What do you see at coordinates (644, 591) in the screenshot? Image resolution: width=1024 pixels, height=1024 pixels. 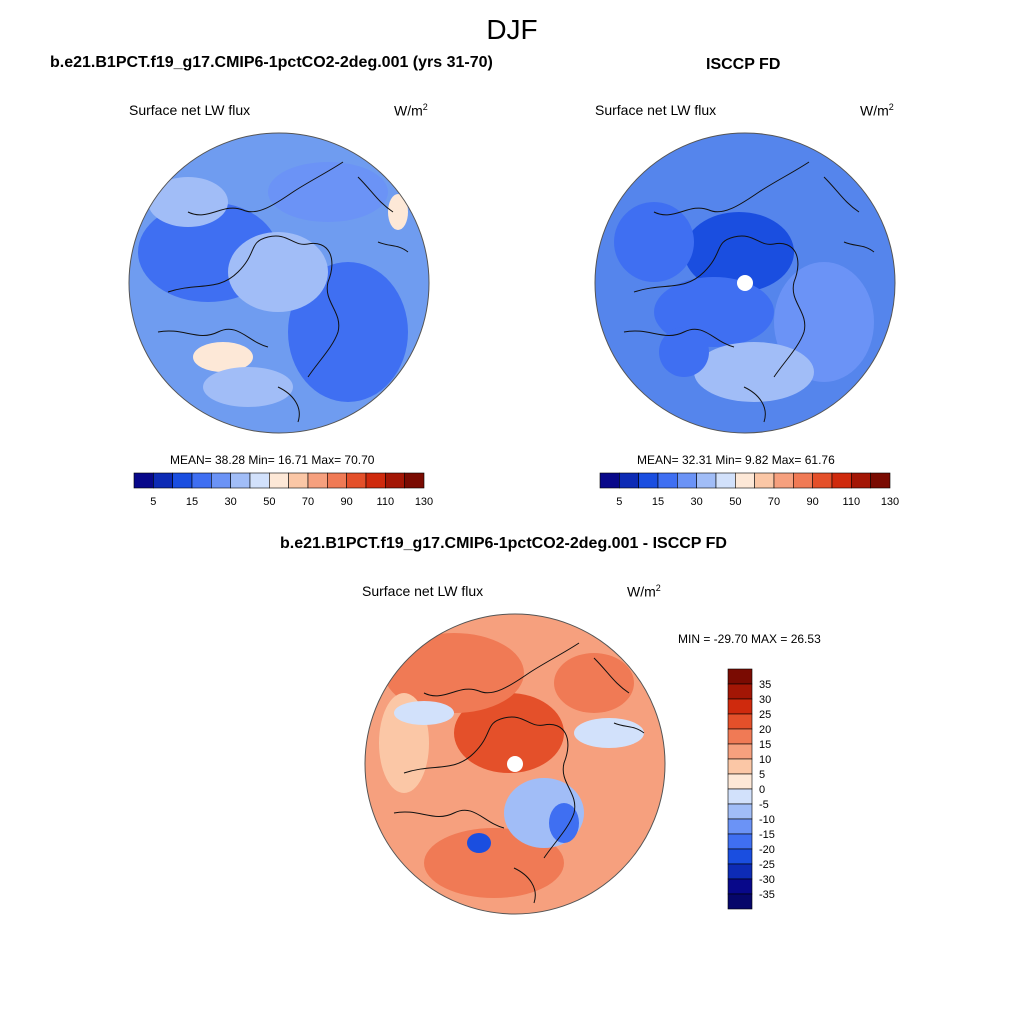 I see `panel-diff-units: W/m2` at bounding box center [644, 591].